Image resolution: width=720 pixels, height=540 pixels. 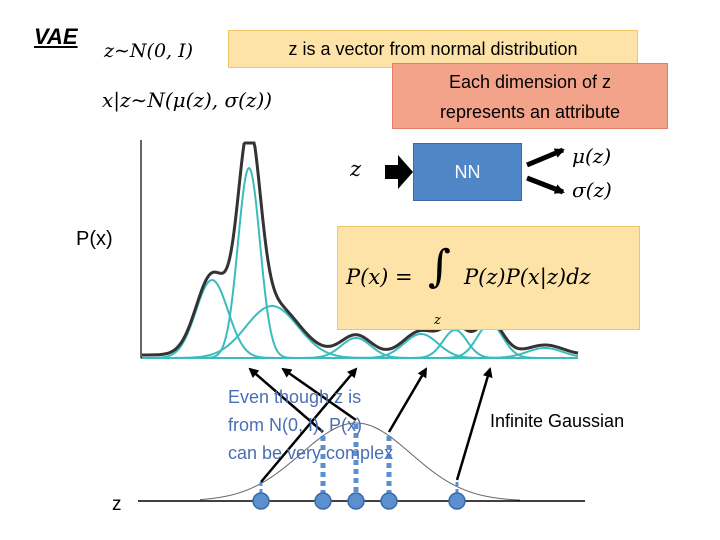 What do you see at coordinates (149, 51) in the screenshot?
I see `z-prior-equation: z∼N(0, I)` at bounding box center [149, 51].